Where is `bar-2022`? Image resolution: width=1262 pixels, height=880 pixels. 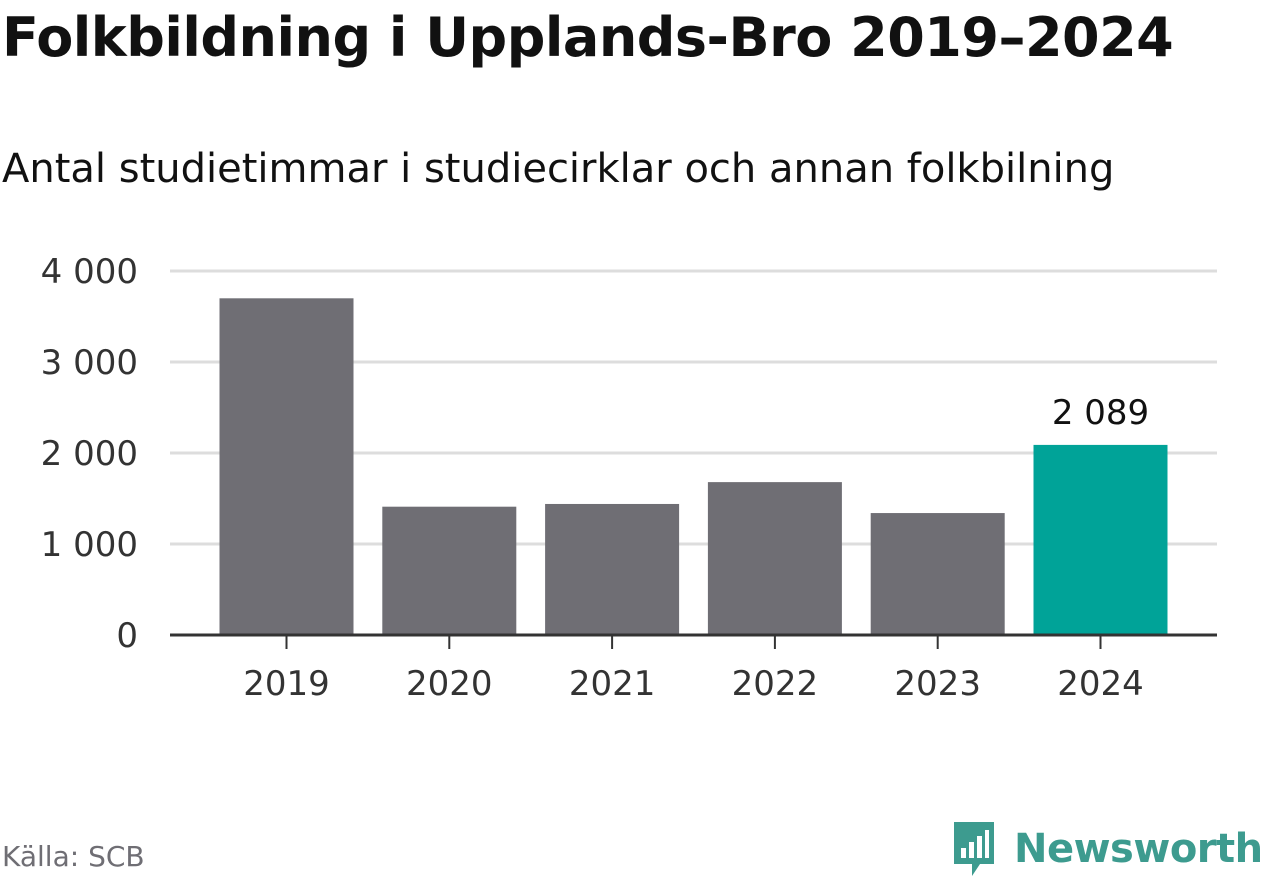 bar-2022 is located at coordinates (774, 558).